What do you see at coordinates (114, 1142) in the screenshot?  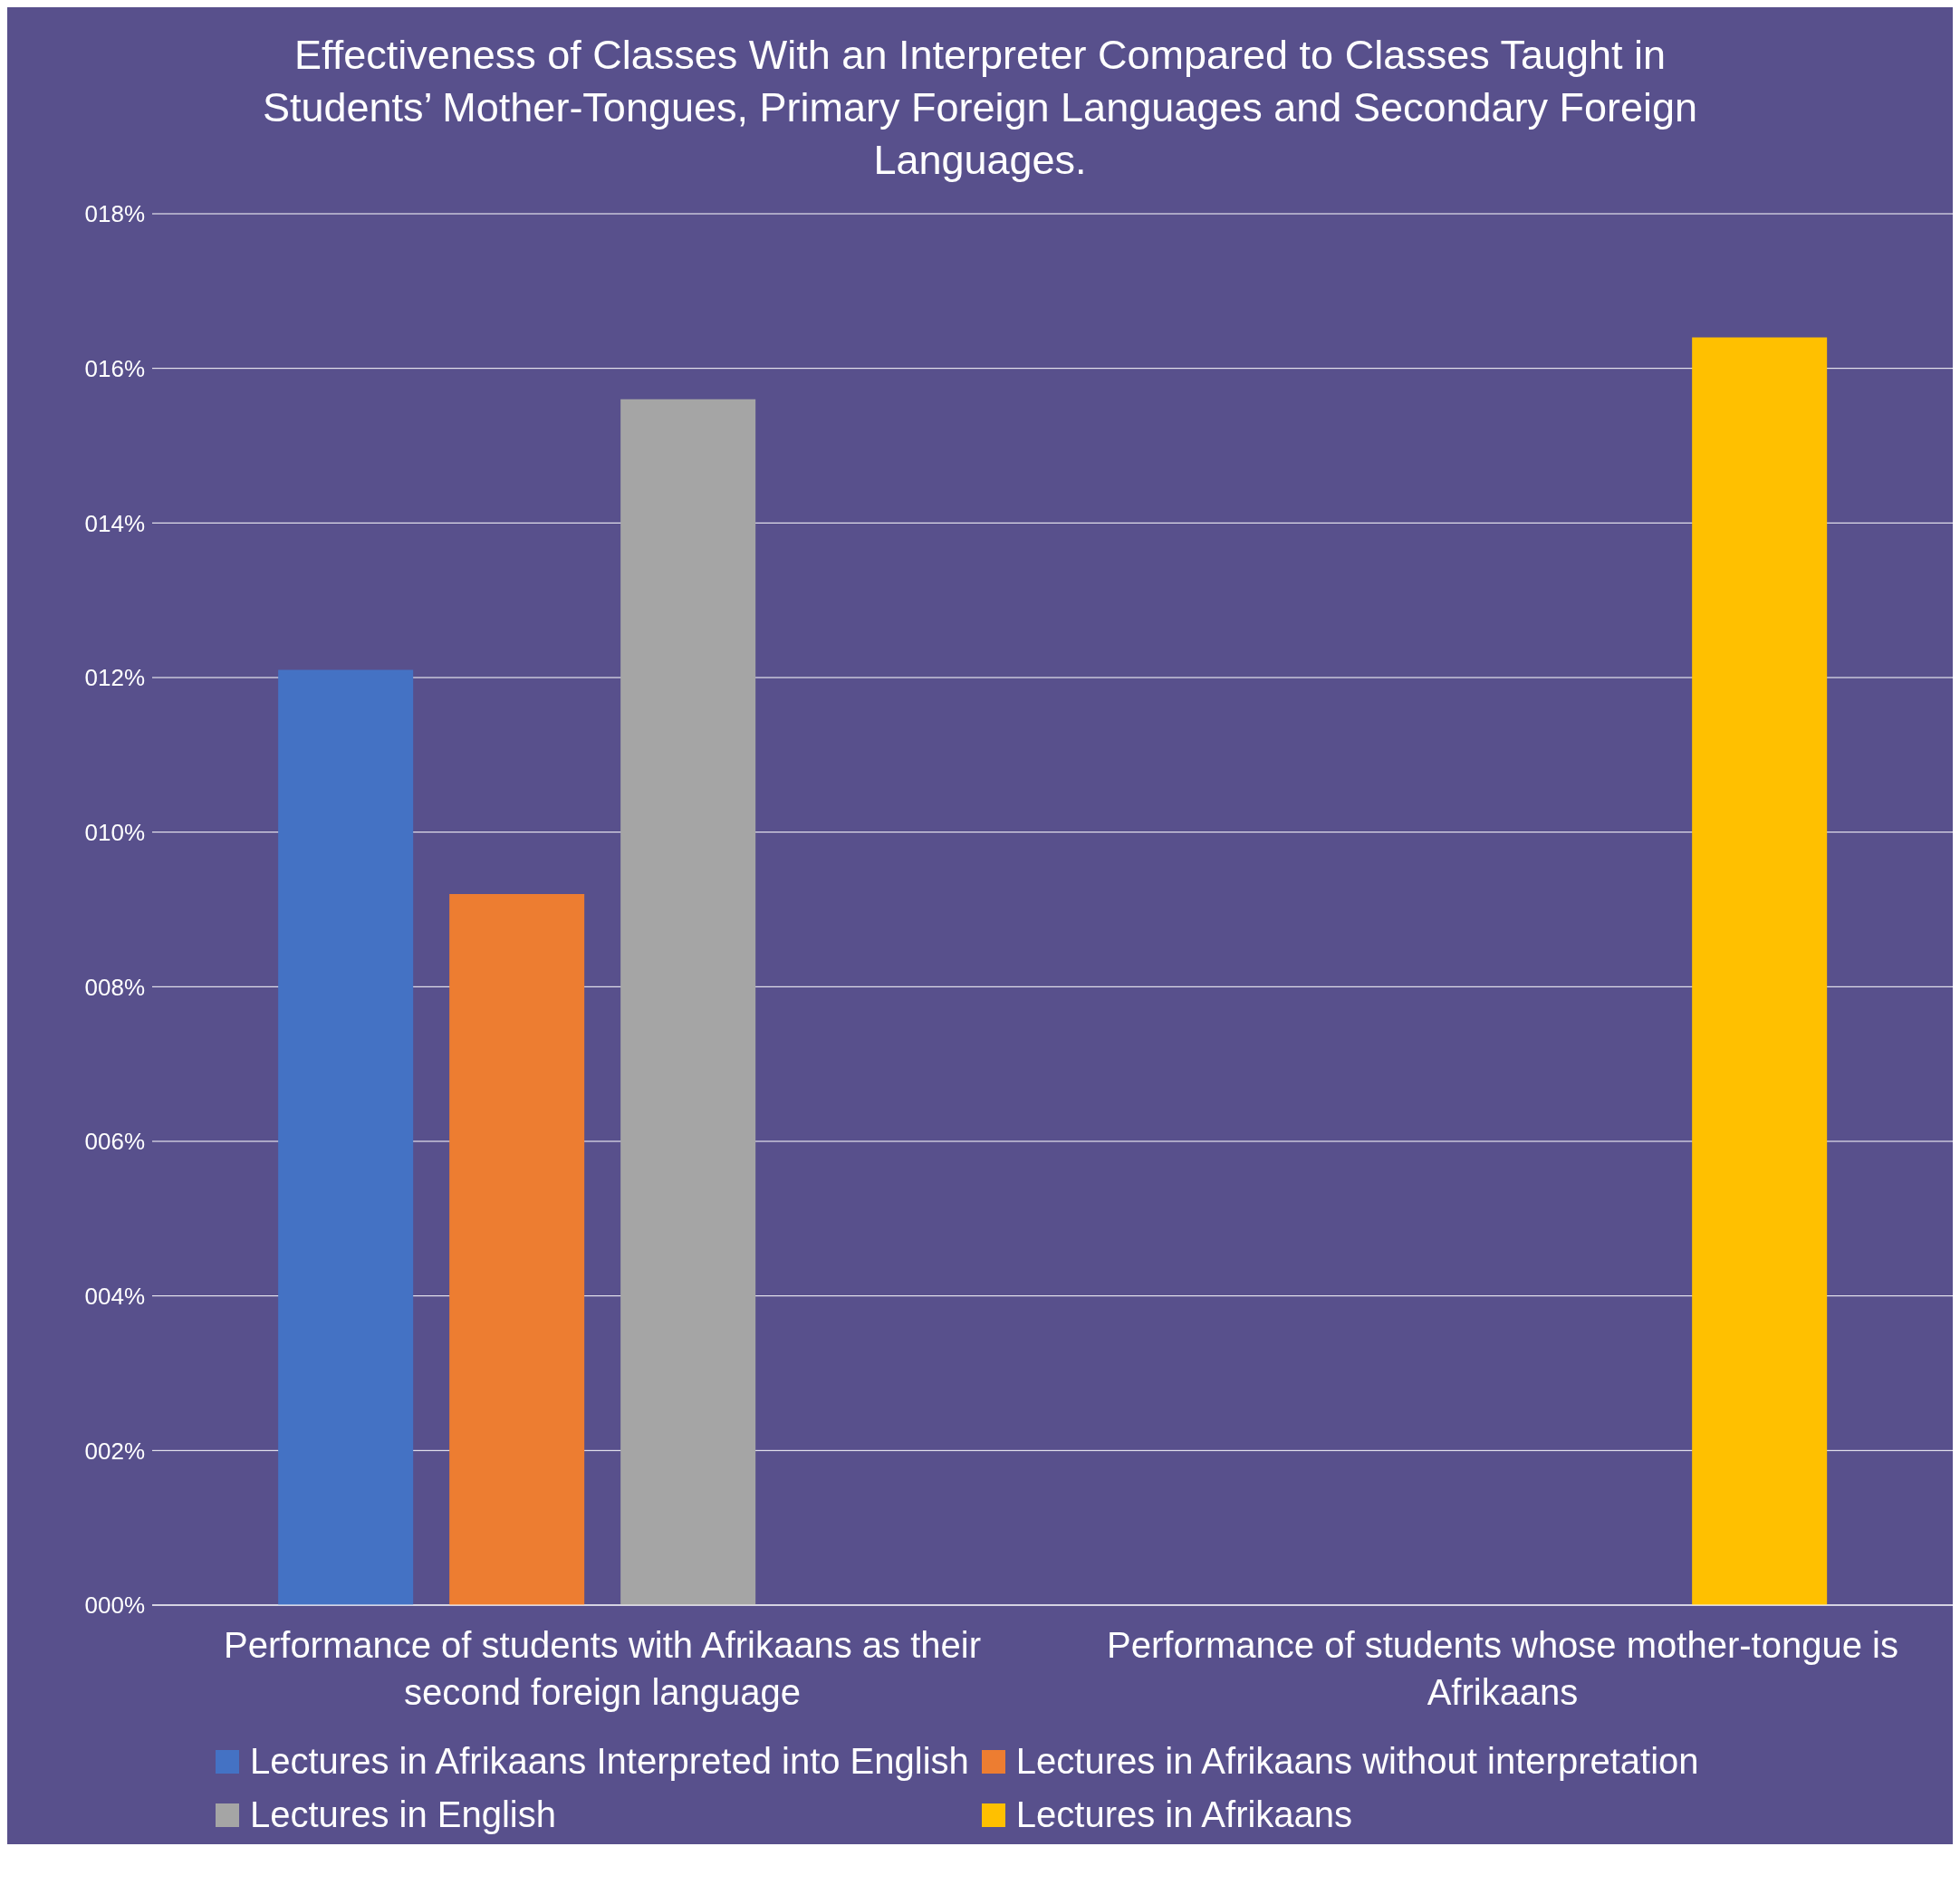 I see `y-tick-label: 006%` at bounding box center [114, 1142].